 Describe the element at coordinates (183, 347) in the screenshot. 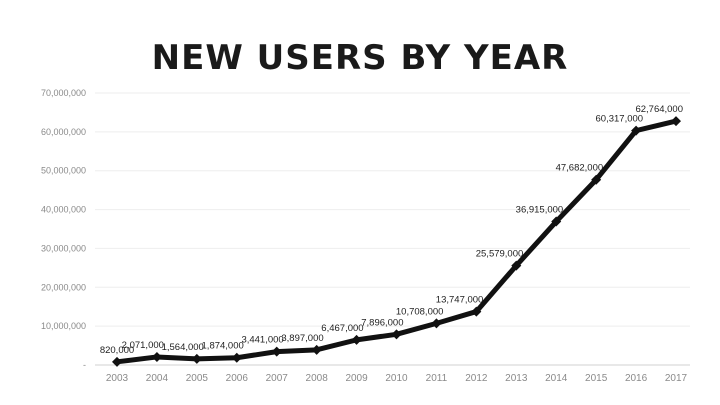

I see `data-label: 1,564,000` at that location.